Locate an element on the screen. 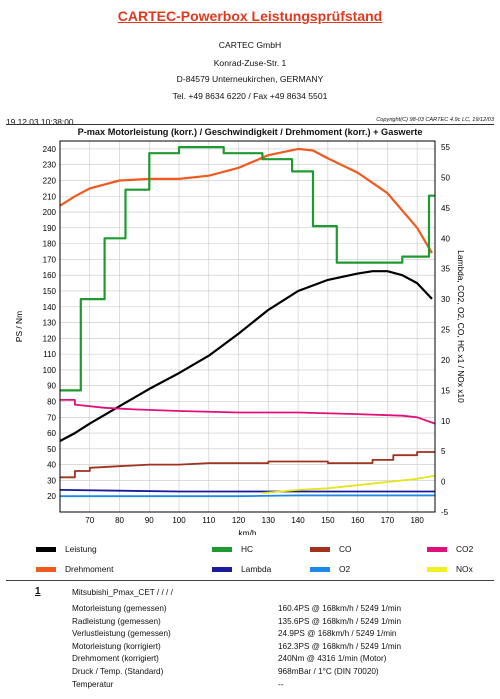 The height and width of the screenshot is (699, 500). y-right-tick-label: 40 is located at coordinates (445, 238).